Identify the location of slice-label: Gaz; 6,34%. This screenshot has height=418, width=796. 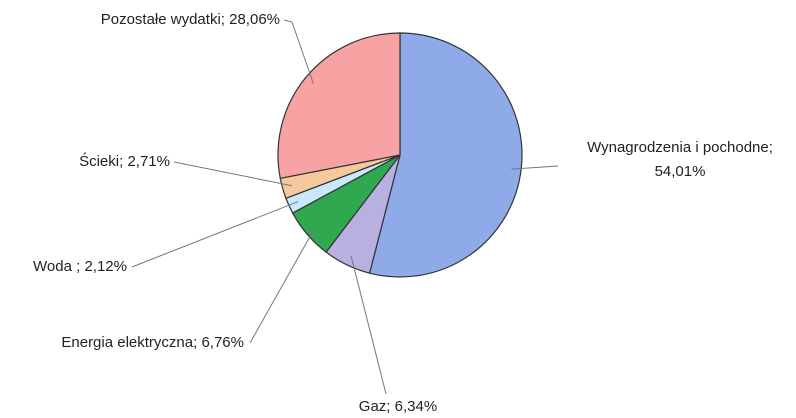
(398, 406).